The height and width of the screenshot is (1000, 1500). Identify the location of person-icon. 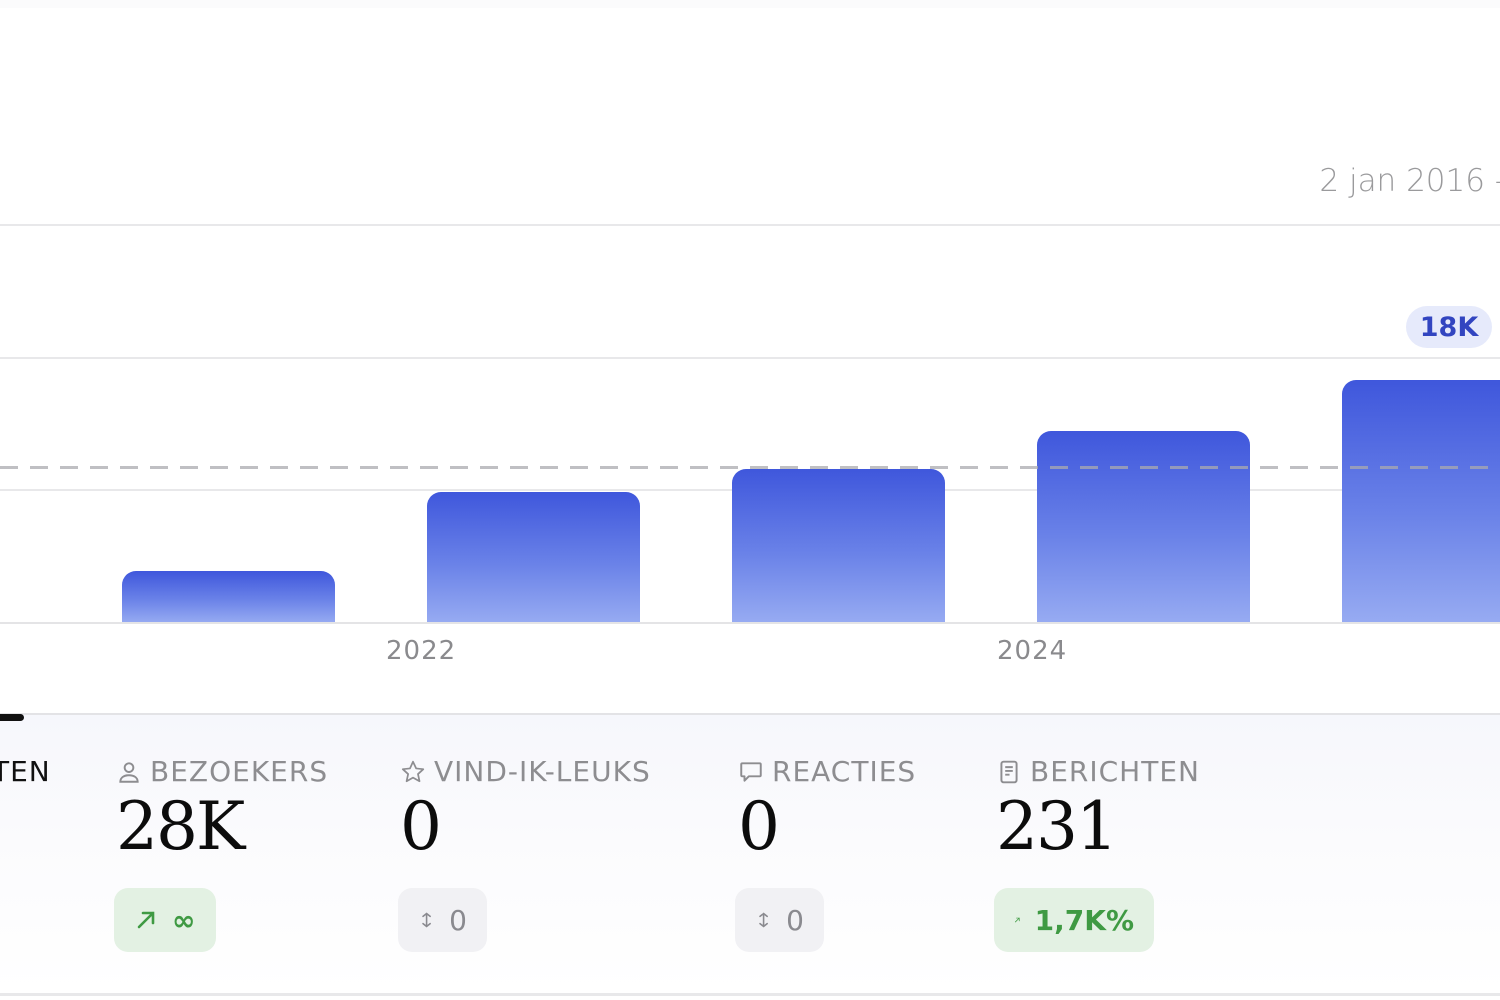
(129, 772).